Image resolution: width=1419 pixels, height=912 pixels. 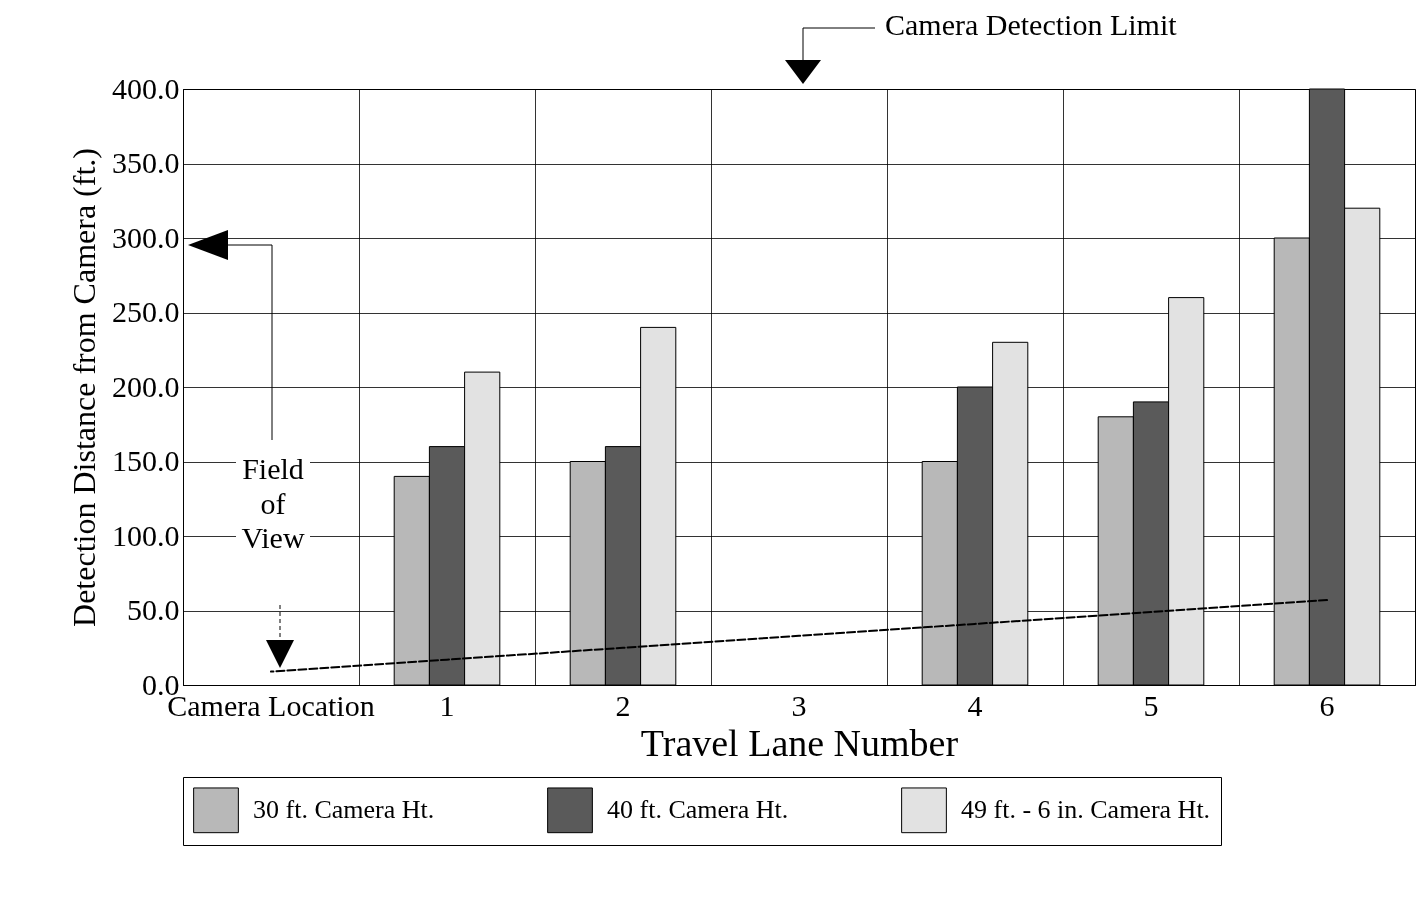 What do you see at coordinates (146, 460) in the screenshot?
I see `y-tick-label: 150.0` at bounding box center [146, 460].